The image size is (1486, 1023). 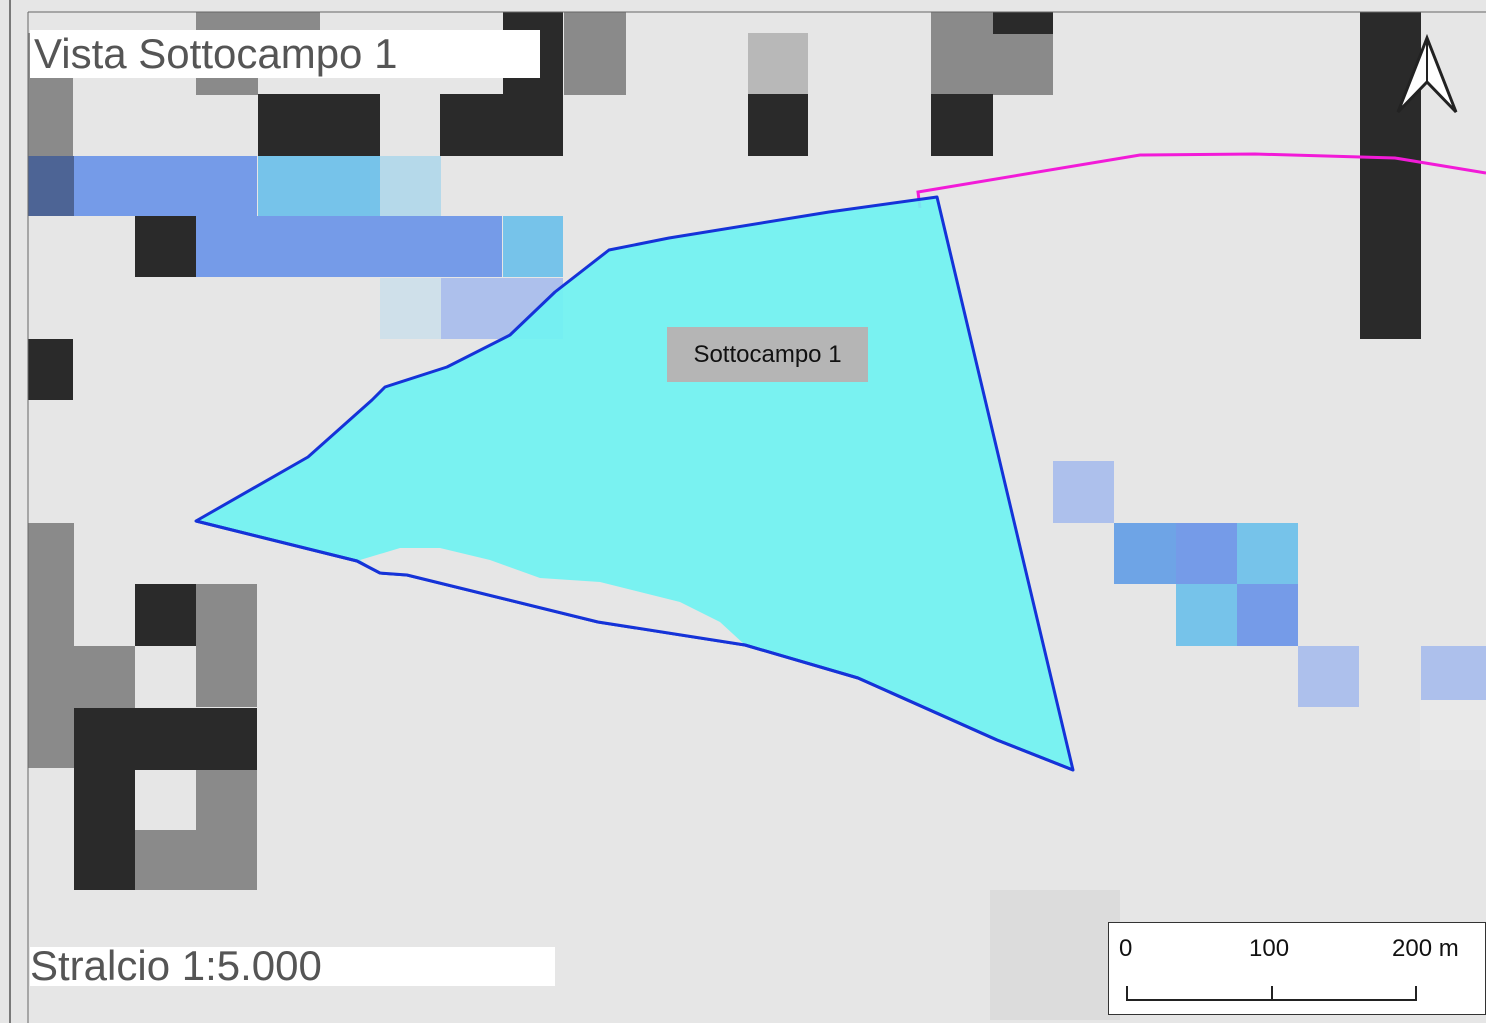 What do you see at coordinates (1201, 180) in the screenshot?
I see `boundary-line` at bounding box center [1201, 180].